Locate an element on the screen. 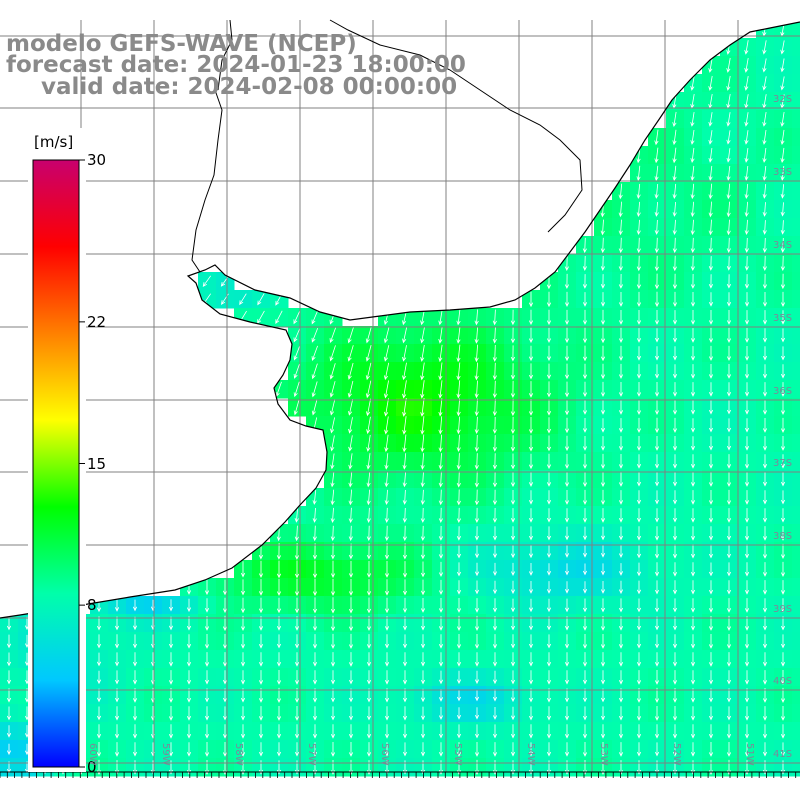 This screenshot has width=800, height=800. border-line is located at coordinates (207, 181).